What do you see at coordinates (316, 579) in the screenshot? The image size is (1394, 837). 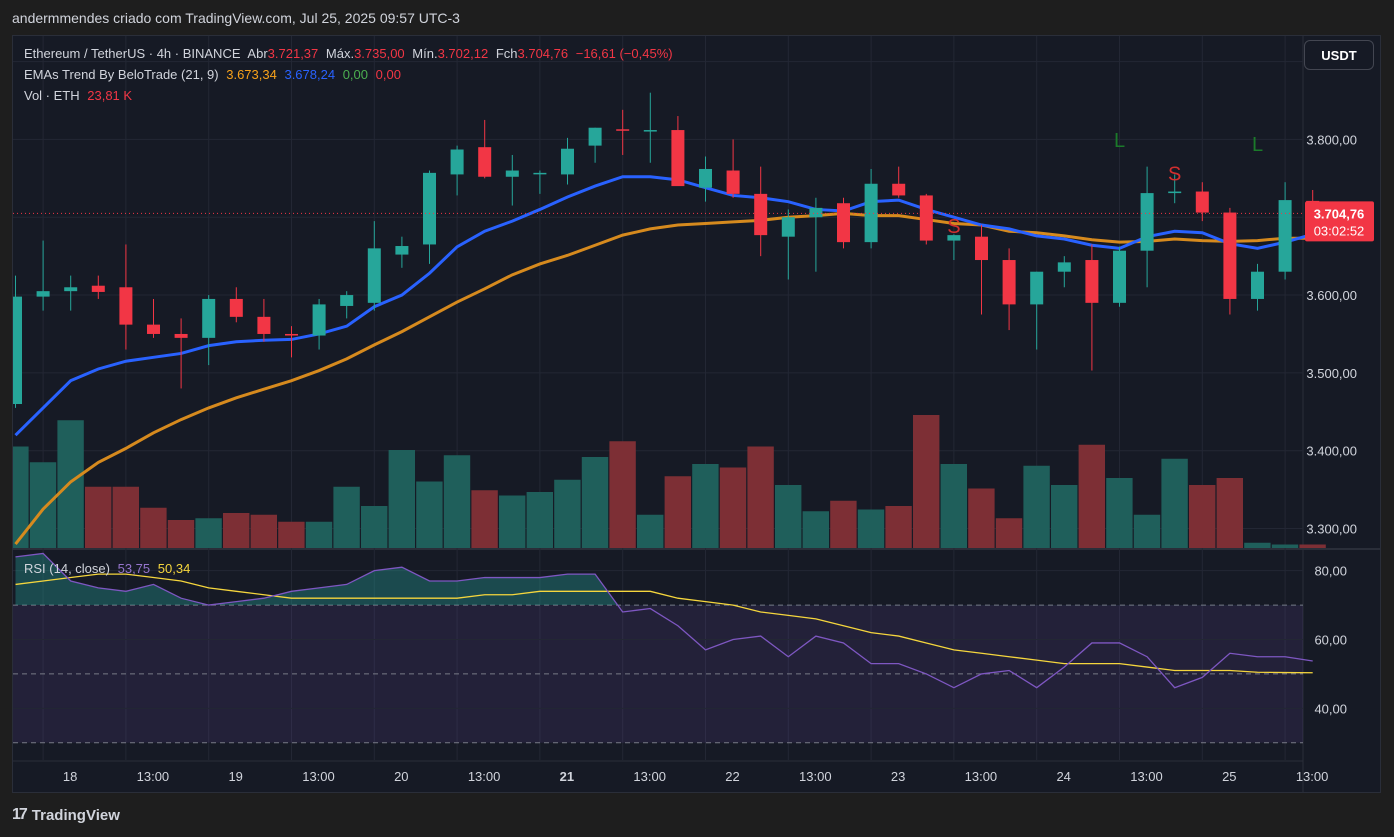 I see `rsi-overbought-fill` at bounding box center [316, 579].